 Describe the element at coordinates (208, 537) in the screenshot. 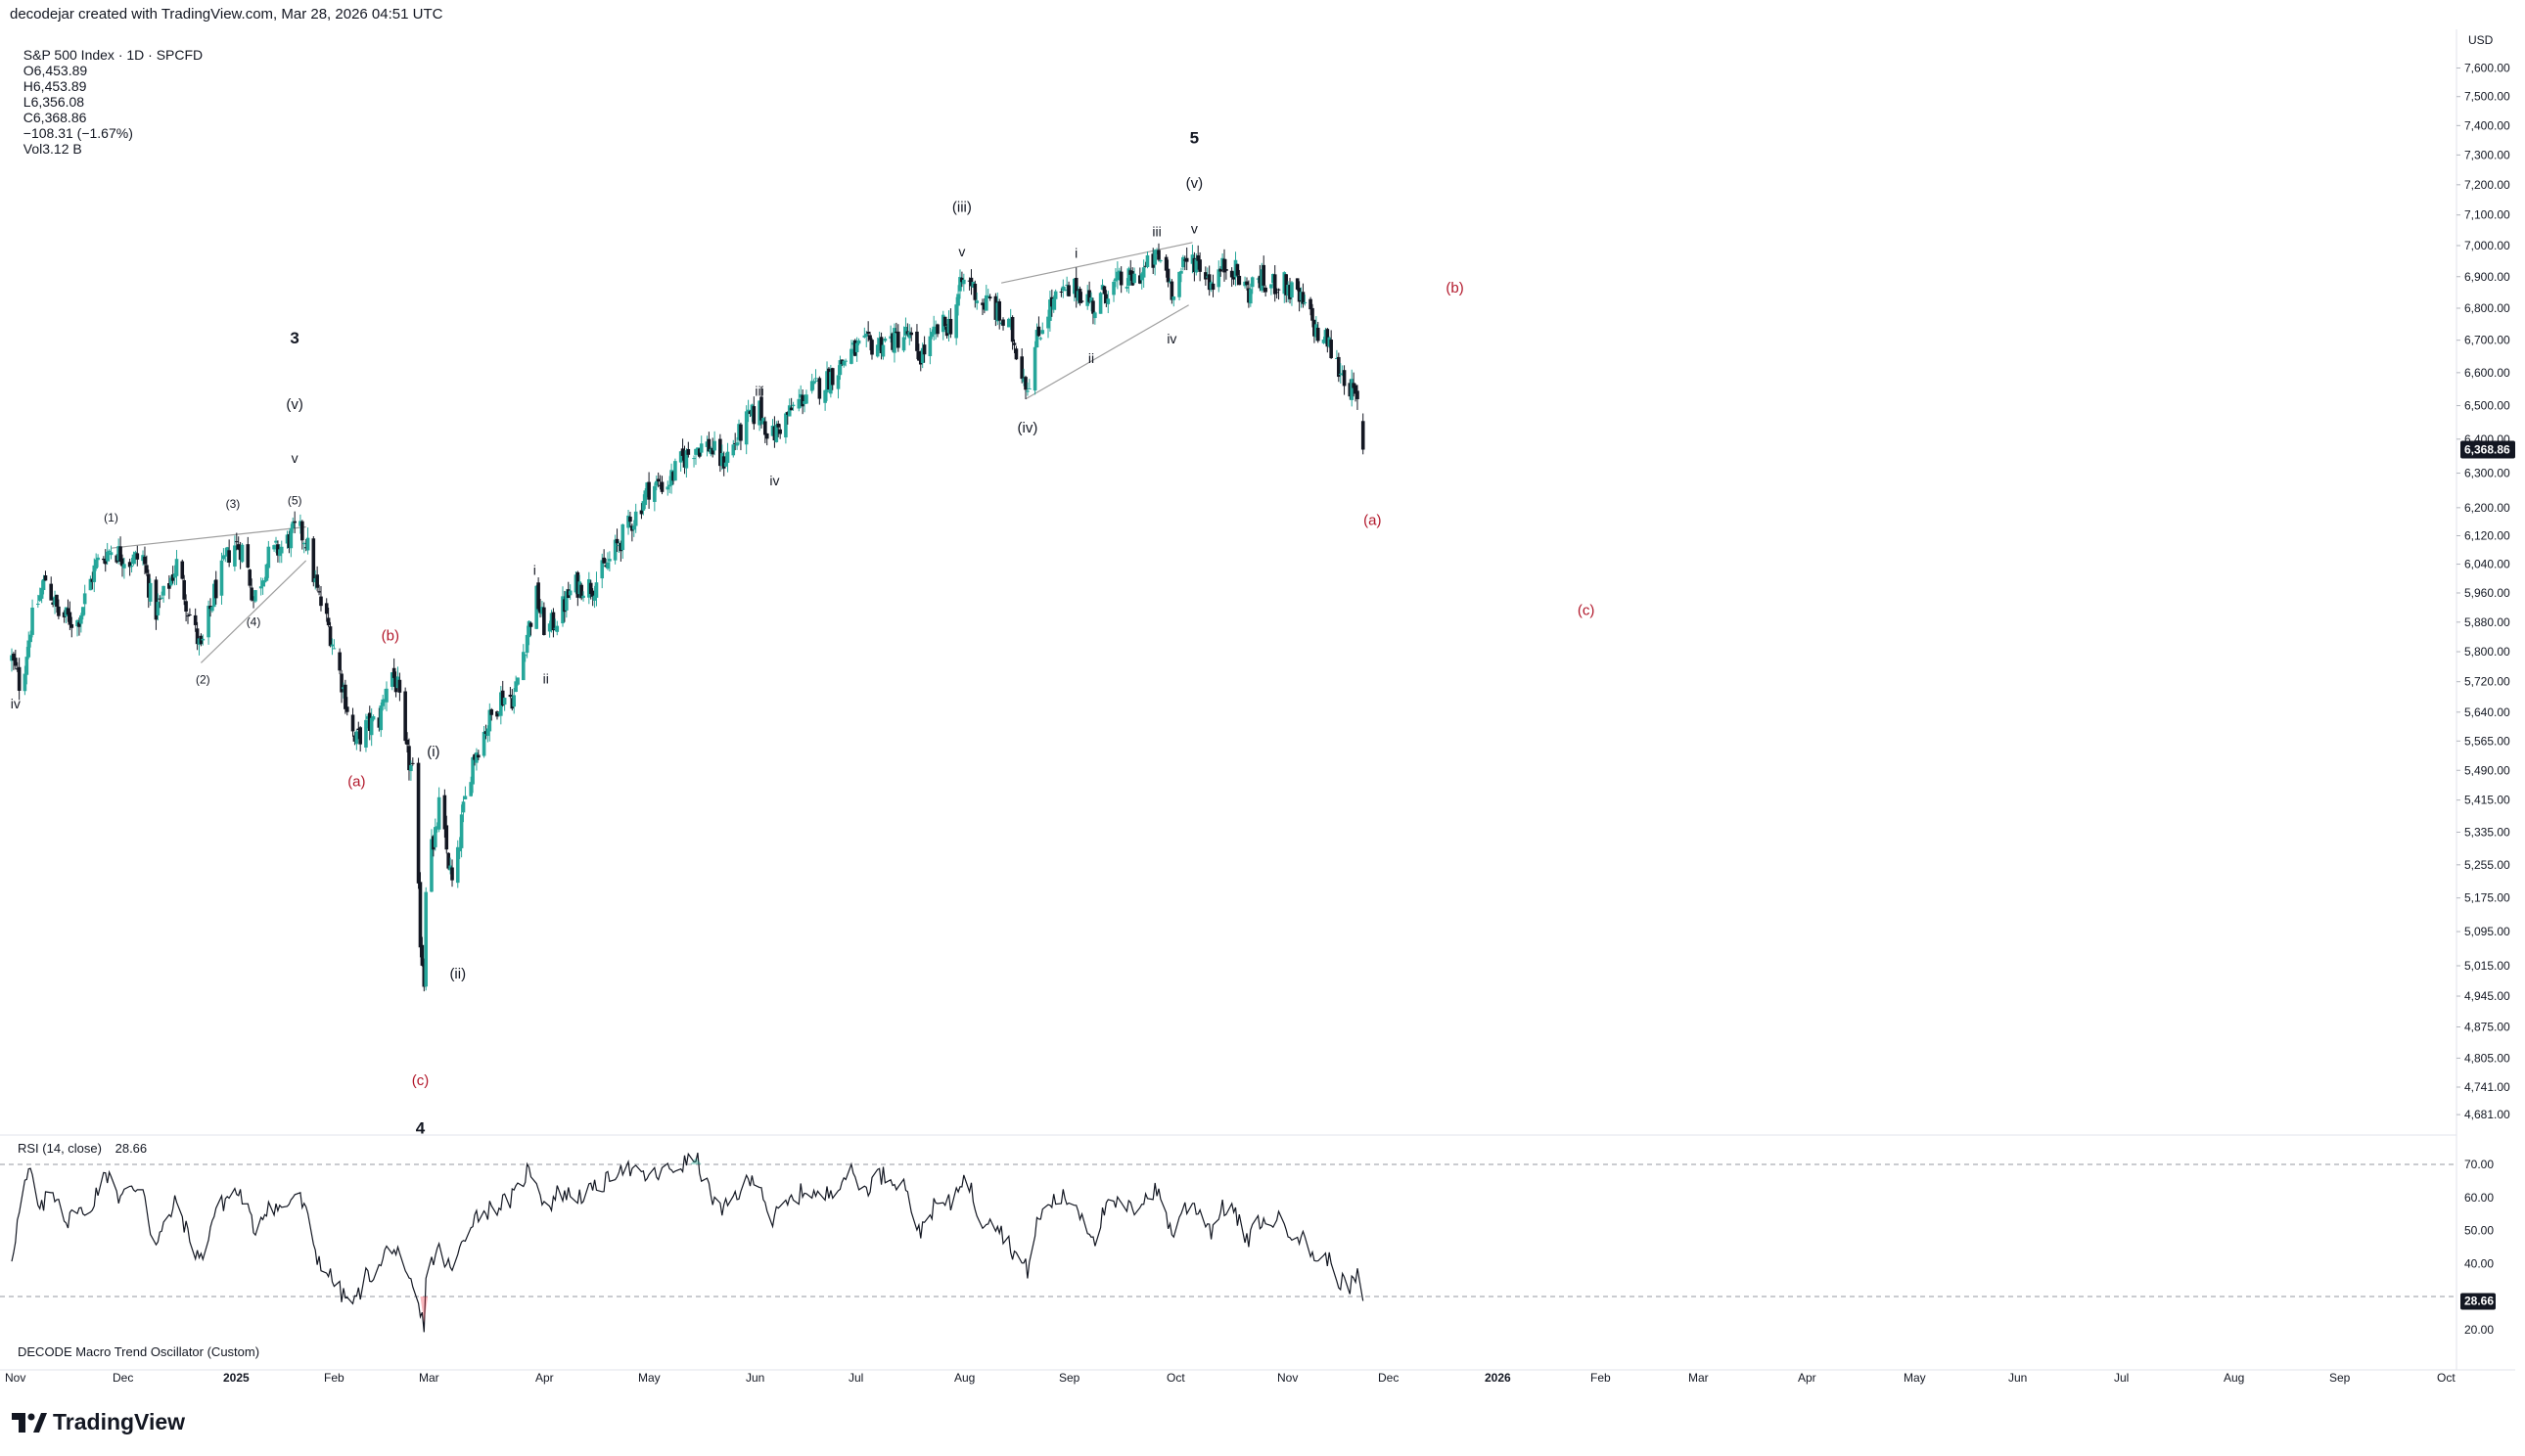

I see `wedge-line` at that location.